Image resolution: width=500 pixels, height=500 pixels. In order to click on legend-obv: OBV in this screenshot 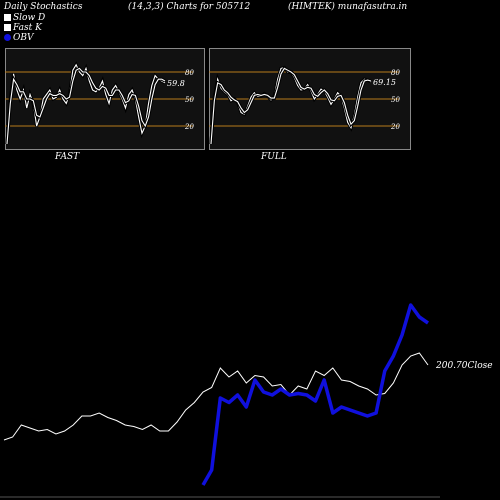, I will do `click(19, 38)`.